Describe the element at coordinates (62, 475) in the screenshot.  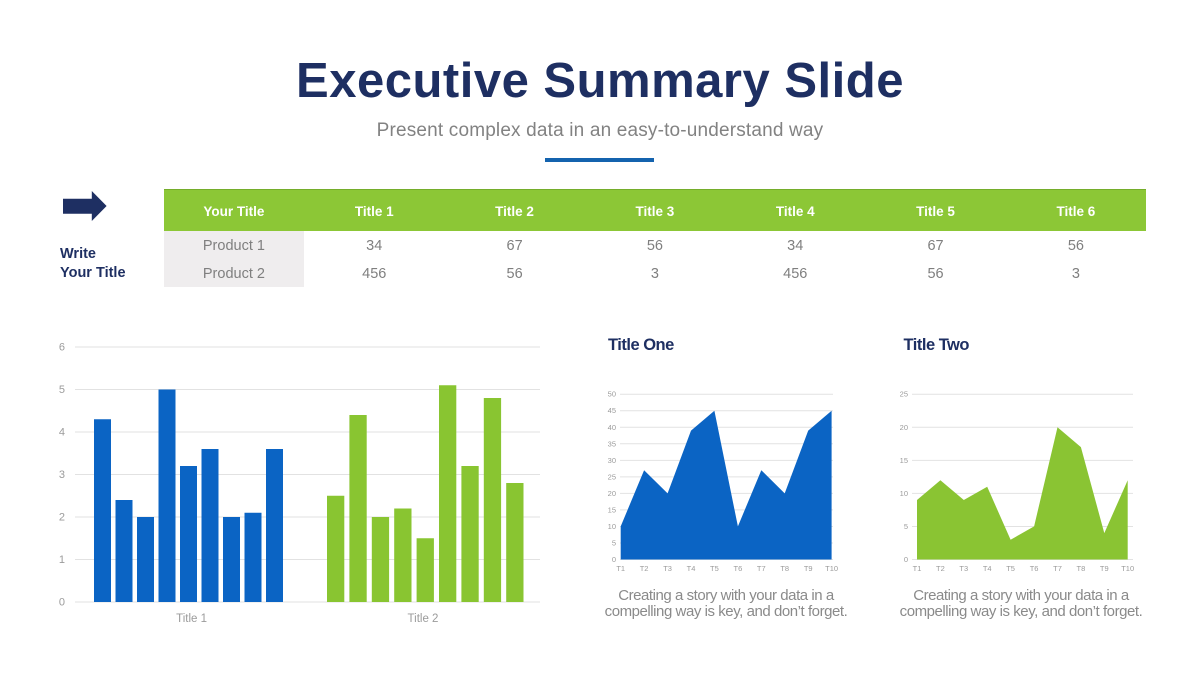
I see `svg-text: 3` at that location.